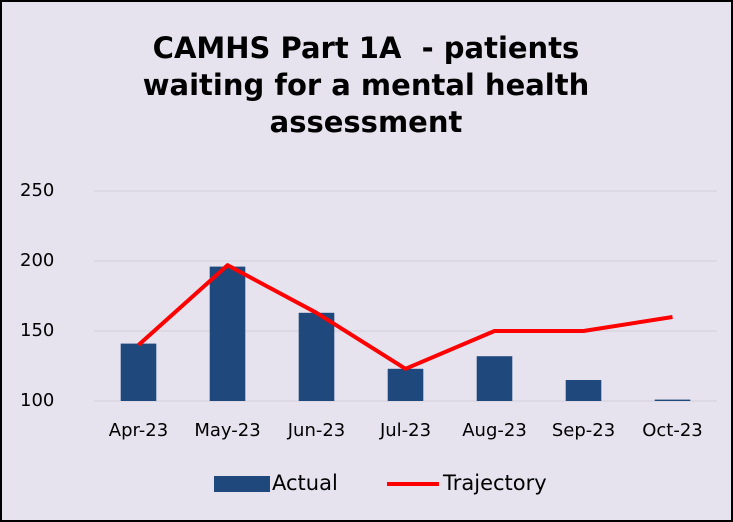 The width and height of the screenshot is (733, 522). What do you see at coordinates (138, 430) in the screenshot?
I see `x-tick-label: Apr-23` at bounding box center [138, 430].